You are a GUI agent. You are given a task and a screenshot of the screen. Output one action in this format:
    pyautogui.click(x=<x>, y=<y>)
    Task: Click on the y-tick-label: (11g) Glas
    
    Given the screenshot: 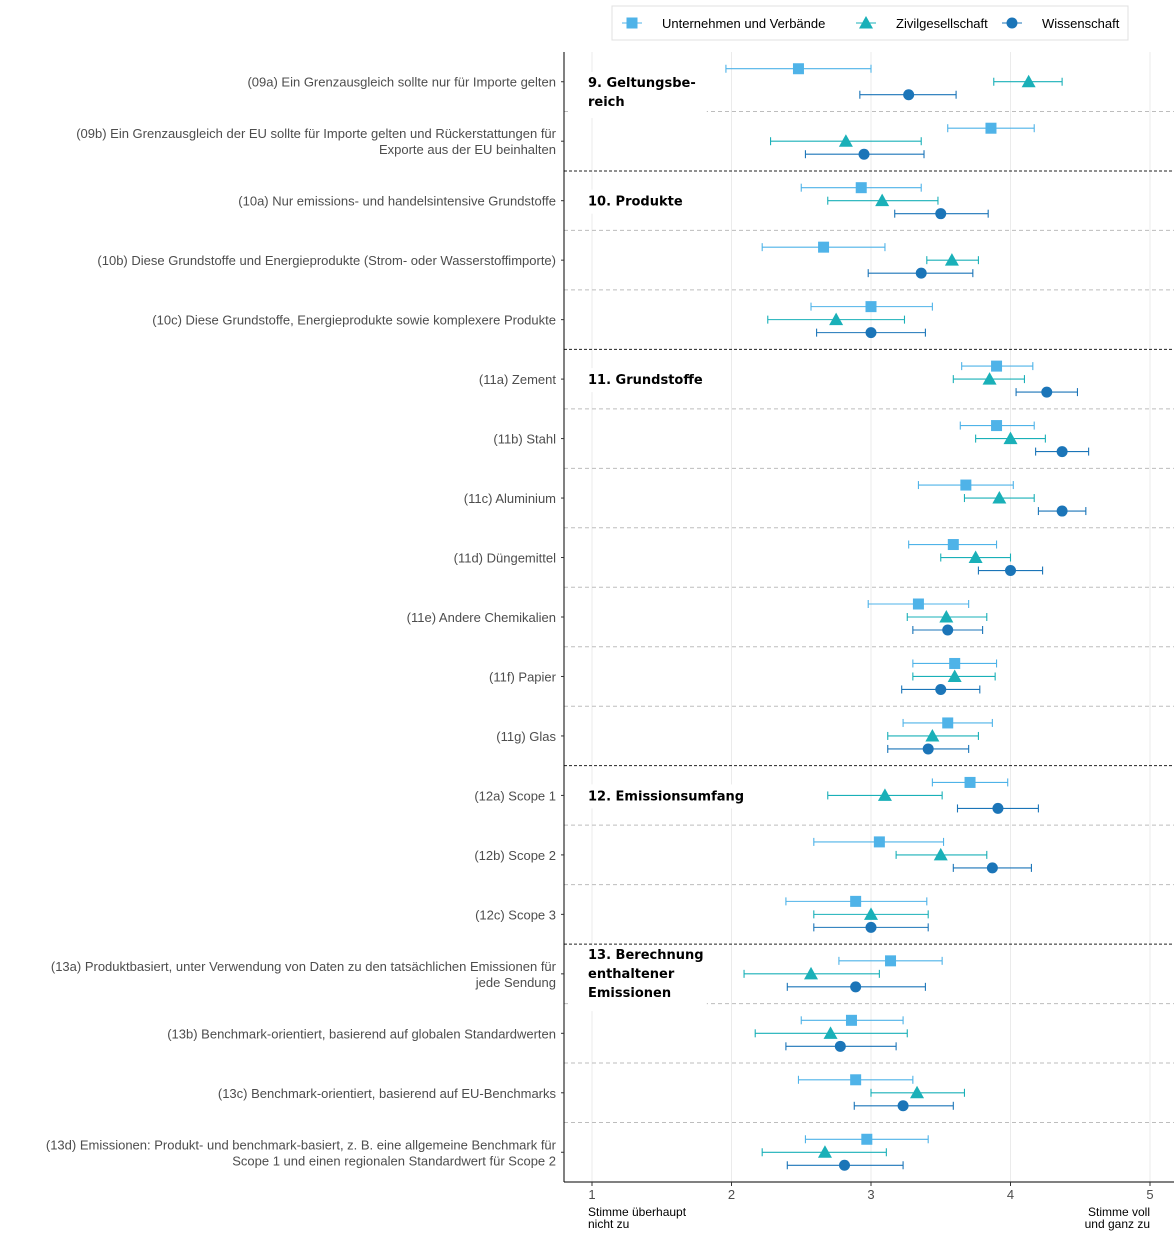 What is the action you would take?
    pyautogui.click(x=526, y=736)
    